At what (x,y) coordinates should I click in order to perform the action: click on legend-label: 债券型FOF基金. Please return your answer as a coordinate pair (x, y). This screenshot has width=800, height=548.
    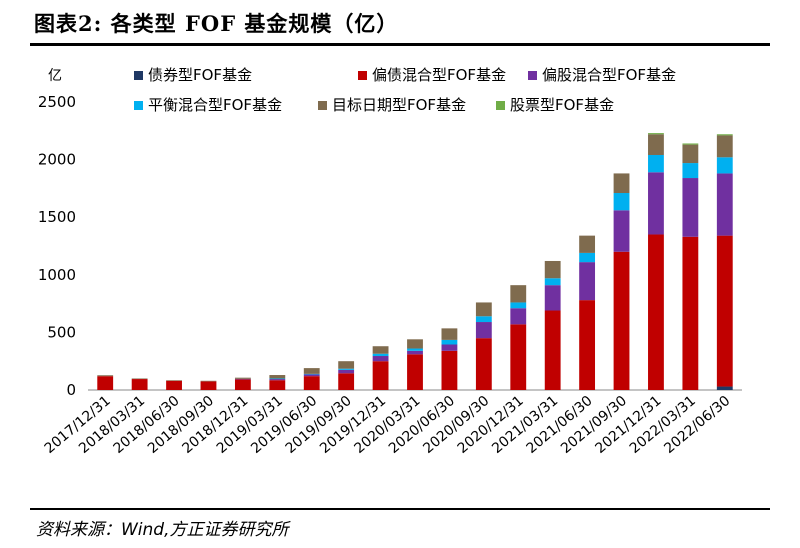
    Looking at the image, I should click on (200, 75).